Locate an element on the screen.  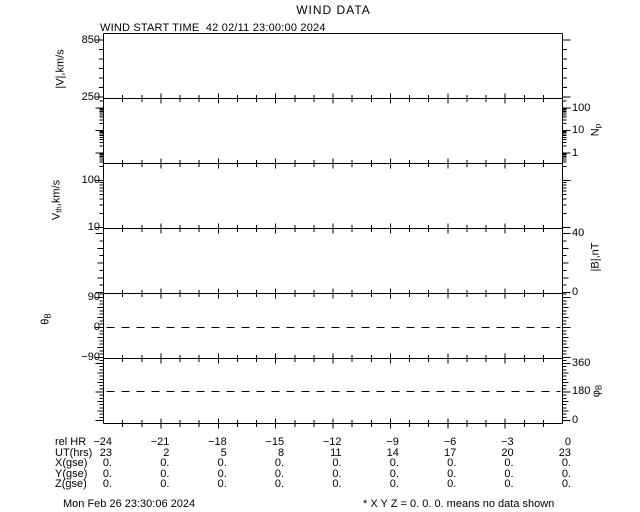
y-axis-label-phi: φB is located at coordinates (597, 391).